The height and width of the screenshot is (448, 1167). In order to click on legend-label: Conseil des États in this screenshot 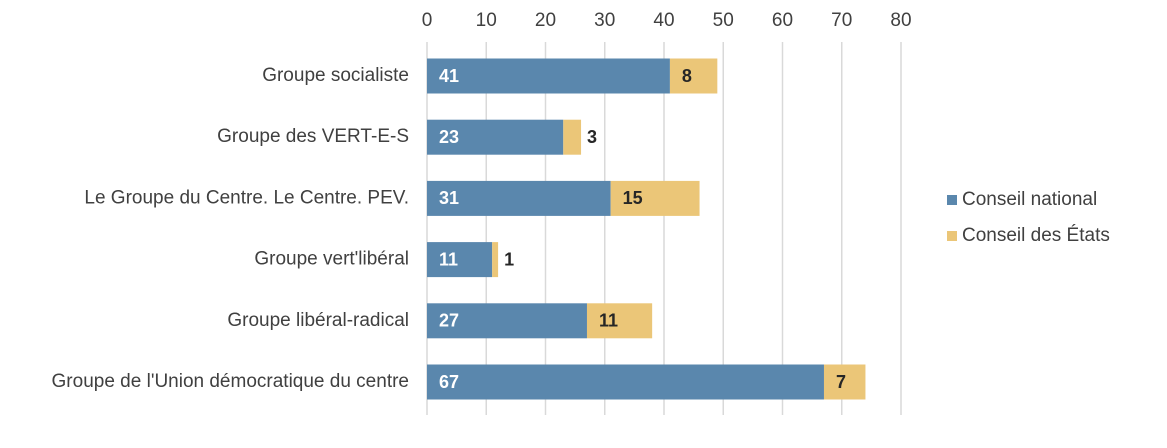, I will do `click(1036, 235)`.